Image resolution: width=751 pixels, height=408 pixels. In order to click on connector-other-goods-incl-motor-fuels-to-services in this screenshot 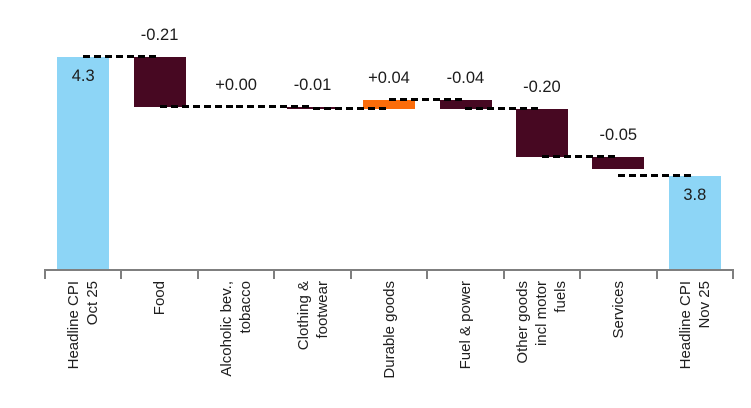, I will do `click(580, 157)`.